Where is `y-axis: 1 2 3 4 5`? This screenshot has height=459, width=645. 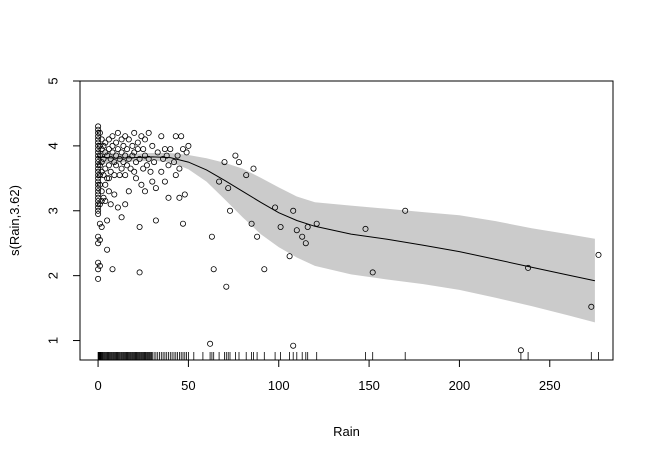
y-axis: 1 2 3 4 5 is located at coordinates (63, 210).